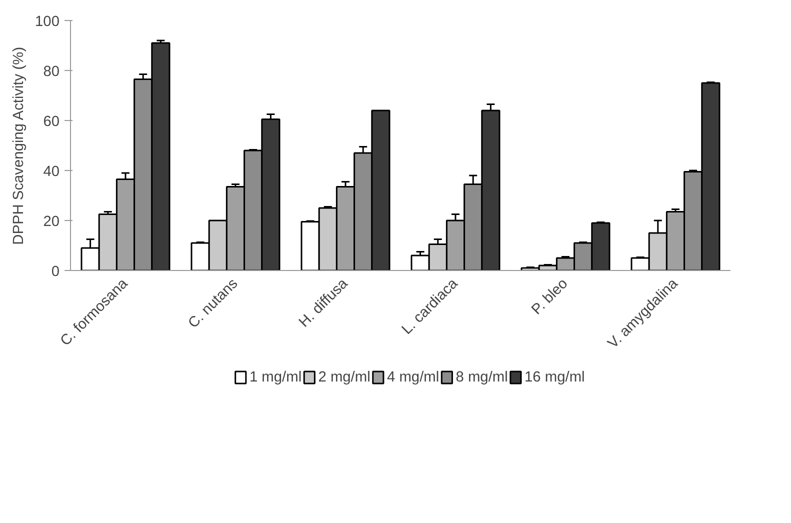  I want to click on y-tick-label: 100, so click(47, 22).